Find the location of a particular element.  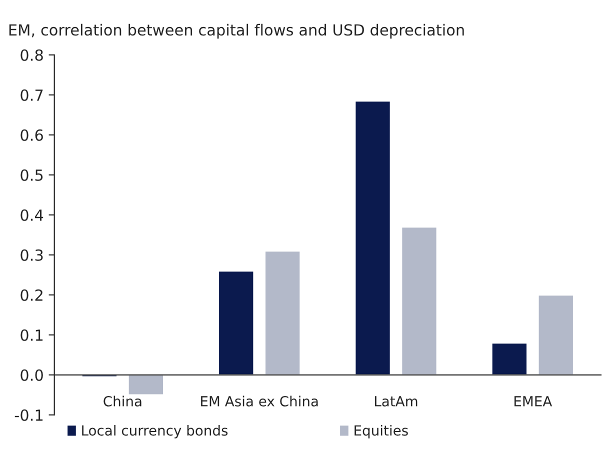

y-tick-label: 0.1 is located at coordinates (31, 335).